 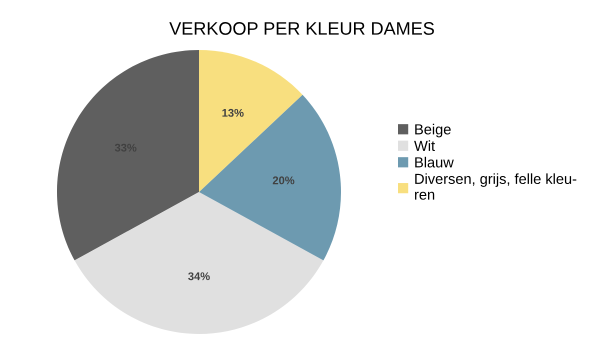 What do you see at coordinates (434, 162) in the screenshot?
I see `legend-label: Blauw` at bounding box center [434, 162].